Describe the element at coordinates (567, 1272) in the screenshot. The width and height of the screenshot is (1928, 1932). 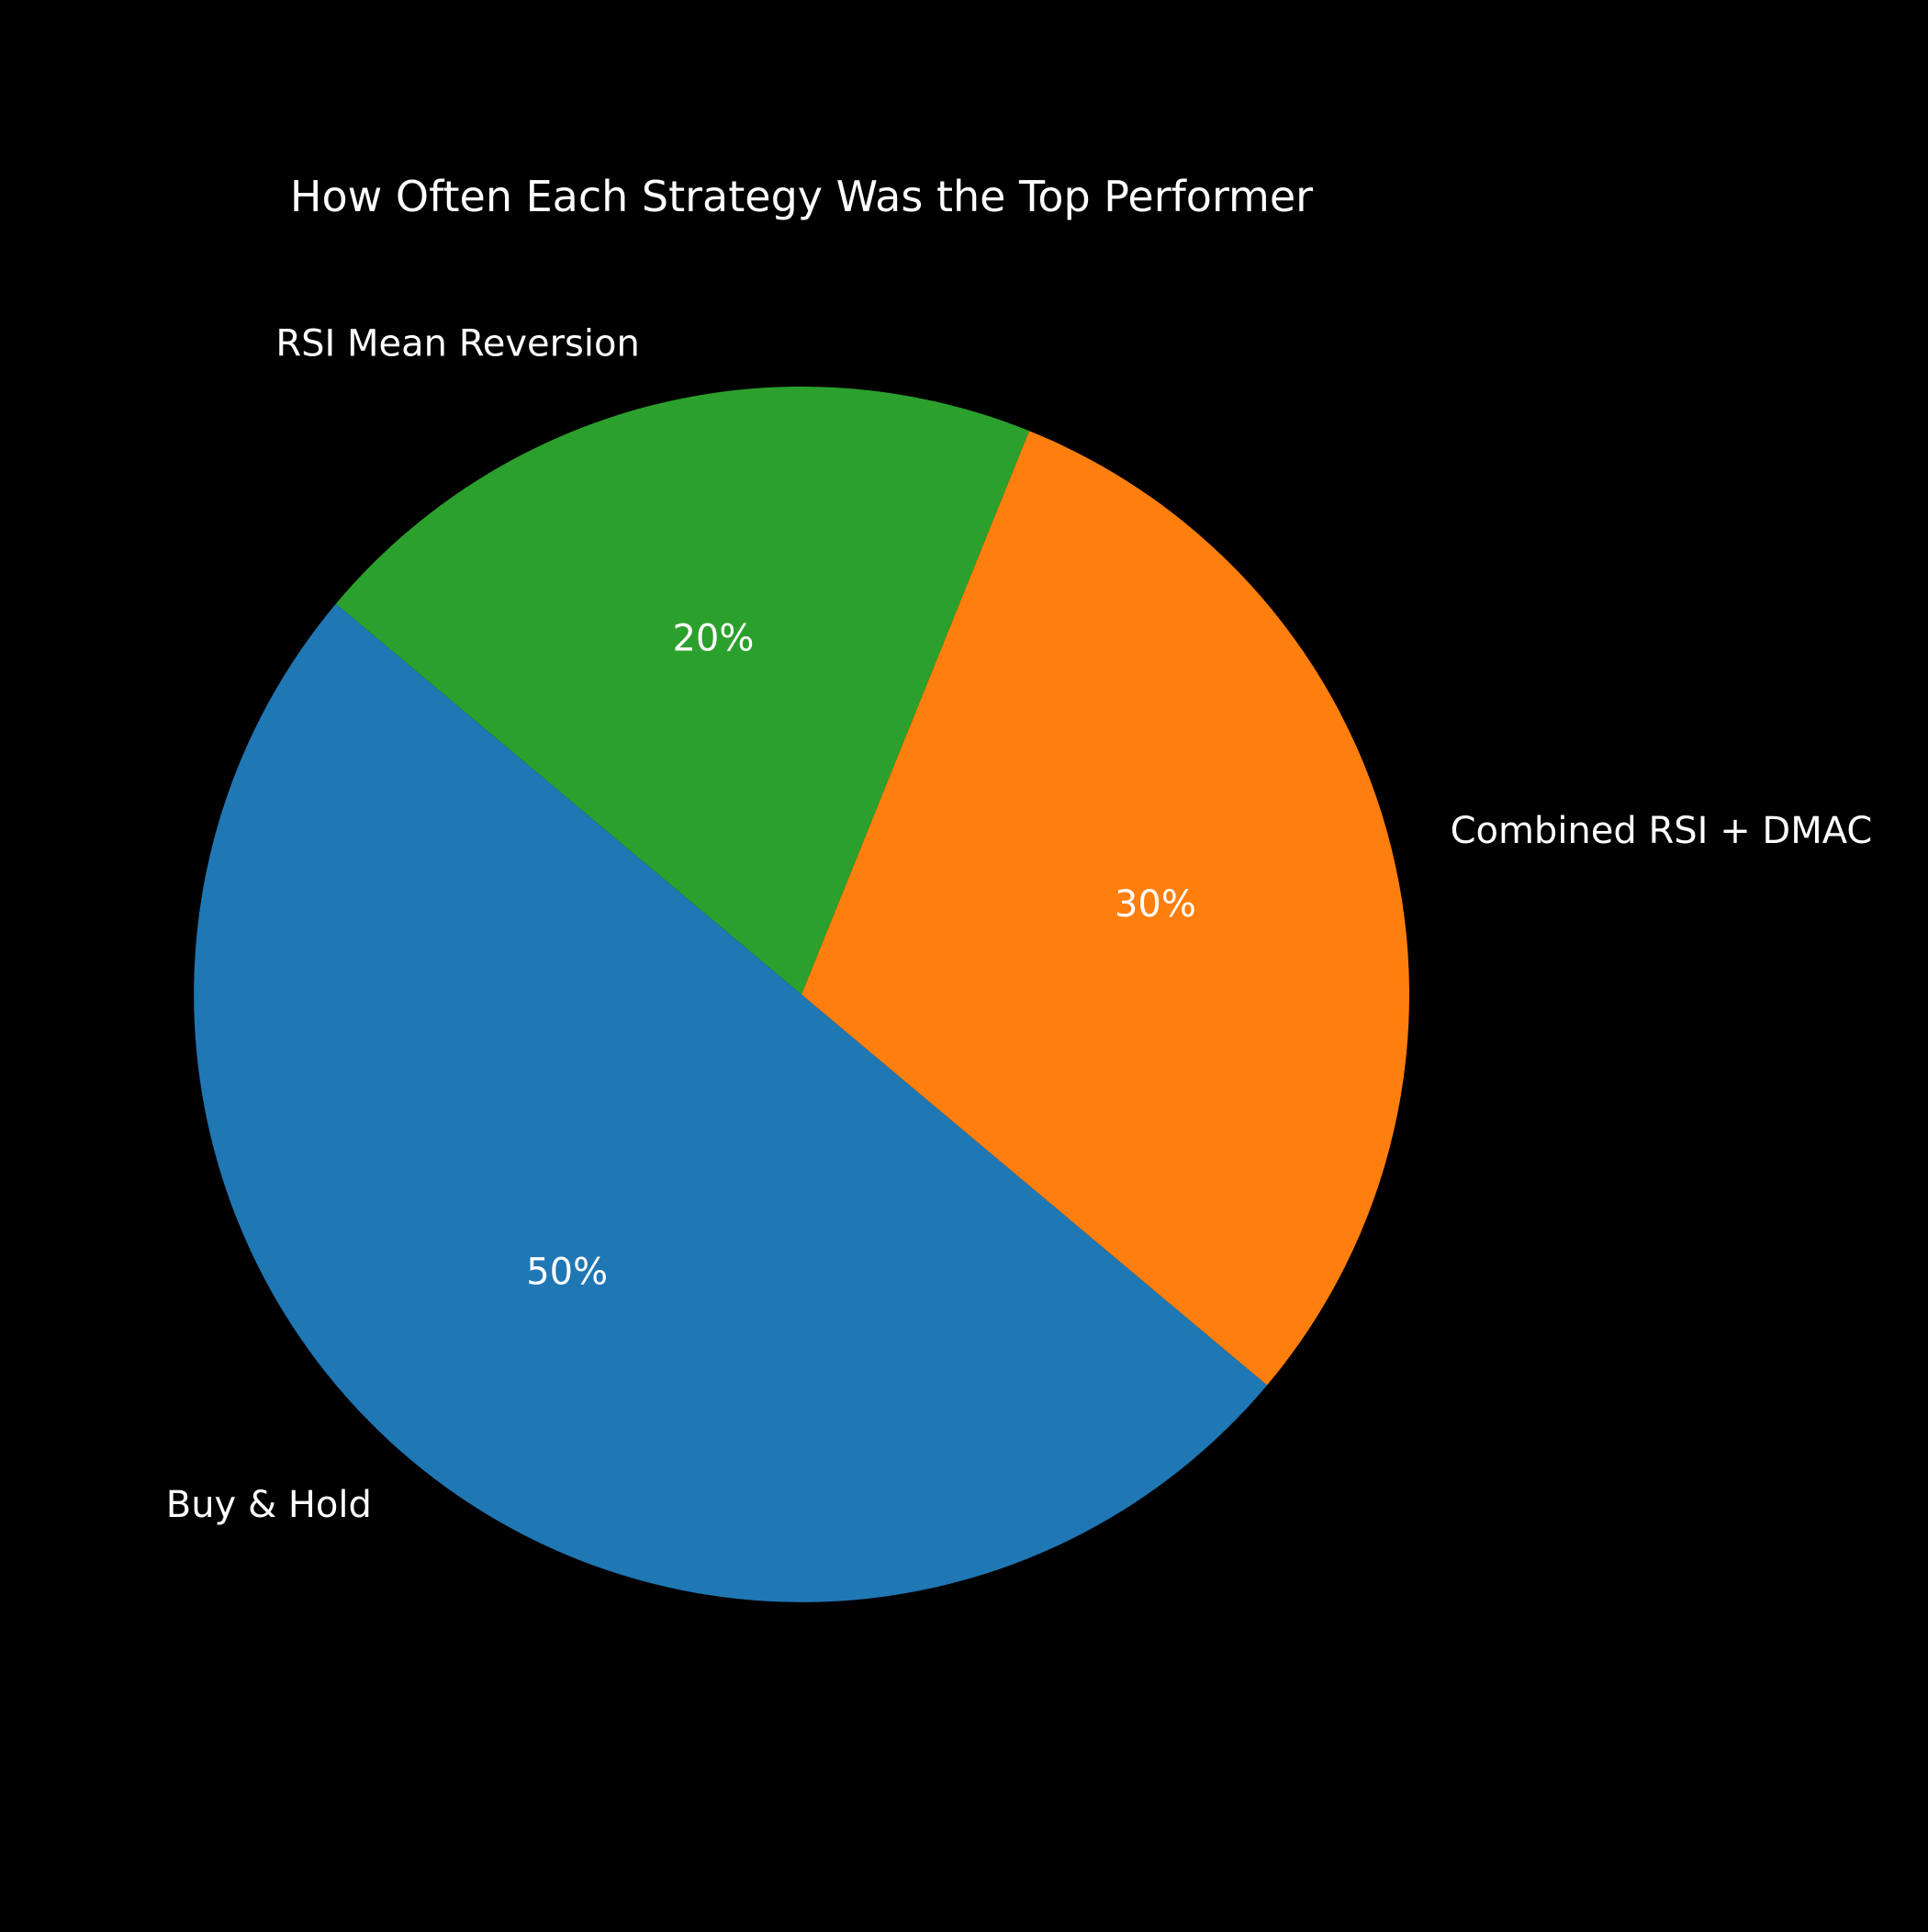
I see `slice-percent-buy-hold: 50%` at that location.